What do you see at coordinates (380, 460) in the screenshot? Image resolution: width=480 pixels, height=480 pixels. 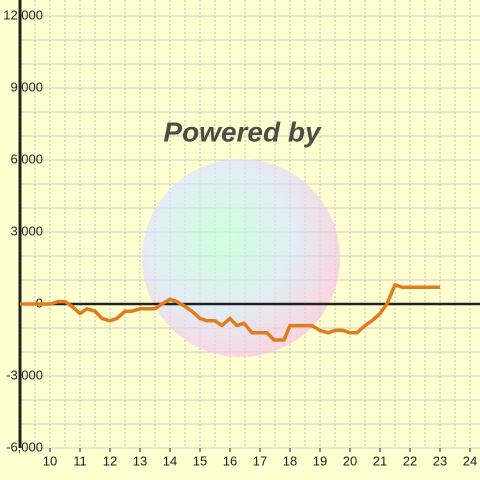 I see `x-tick-label: 21` at bounding box center [380, 460].